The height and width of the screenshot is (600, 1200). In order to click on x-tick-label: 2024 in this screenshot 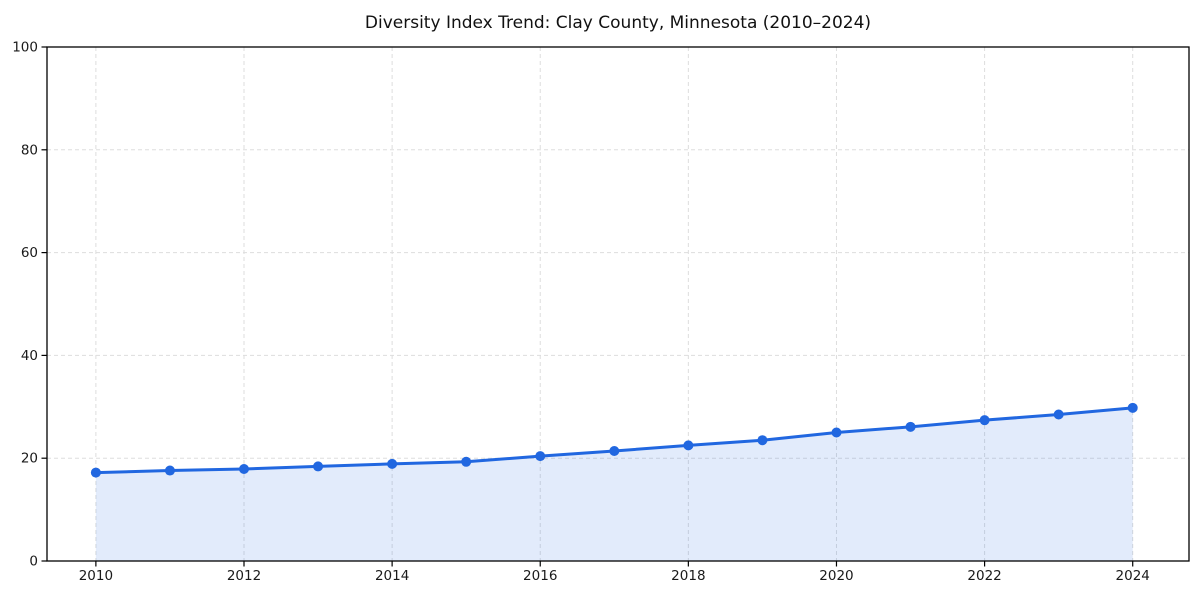, I will do `click(1133, 576)`.